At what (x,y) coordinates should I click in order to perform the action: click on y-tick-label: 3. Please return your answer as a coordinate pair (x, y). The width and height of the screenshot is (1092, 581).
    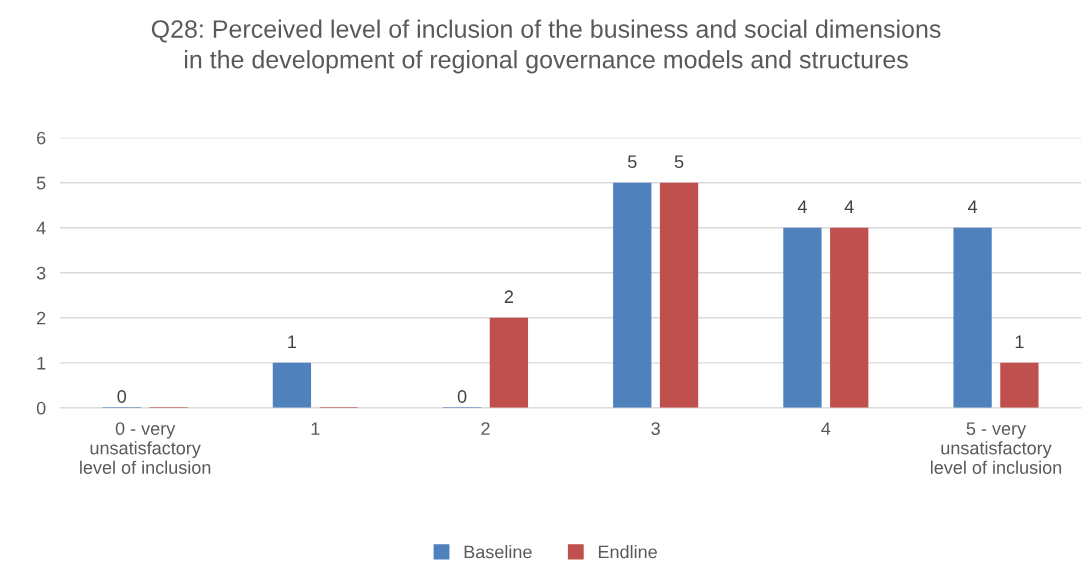
    Looking at the image, I should click on (41, 273).